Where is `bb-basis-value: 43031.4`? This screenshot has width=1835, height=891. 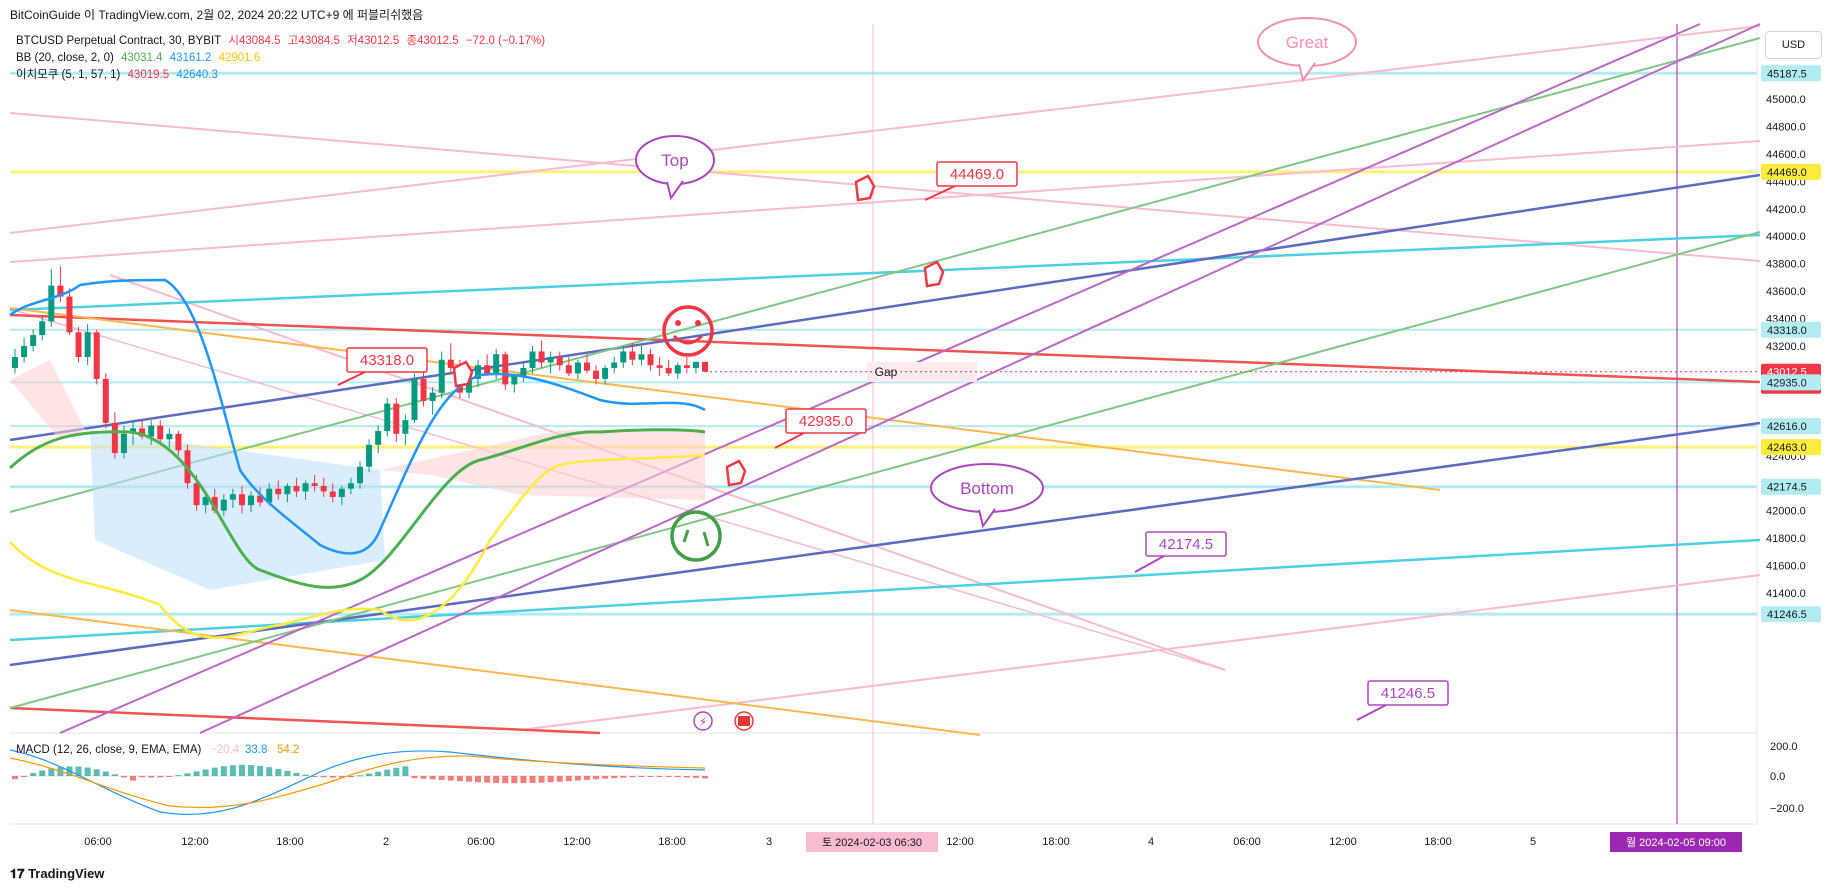
bb-basis-value: 43031.4 is located at coordinates (142, 58).